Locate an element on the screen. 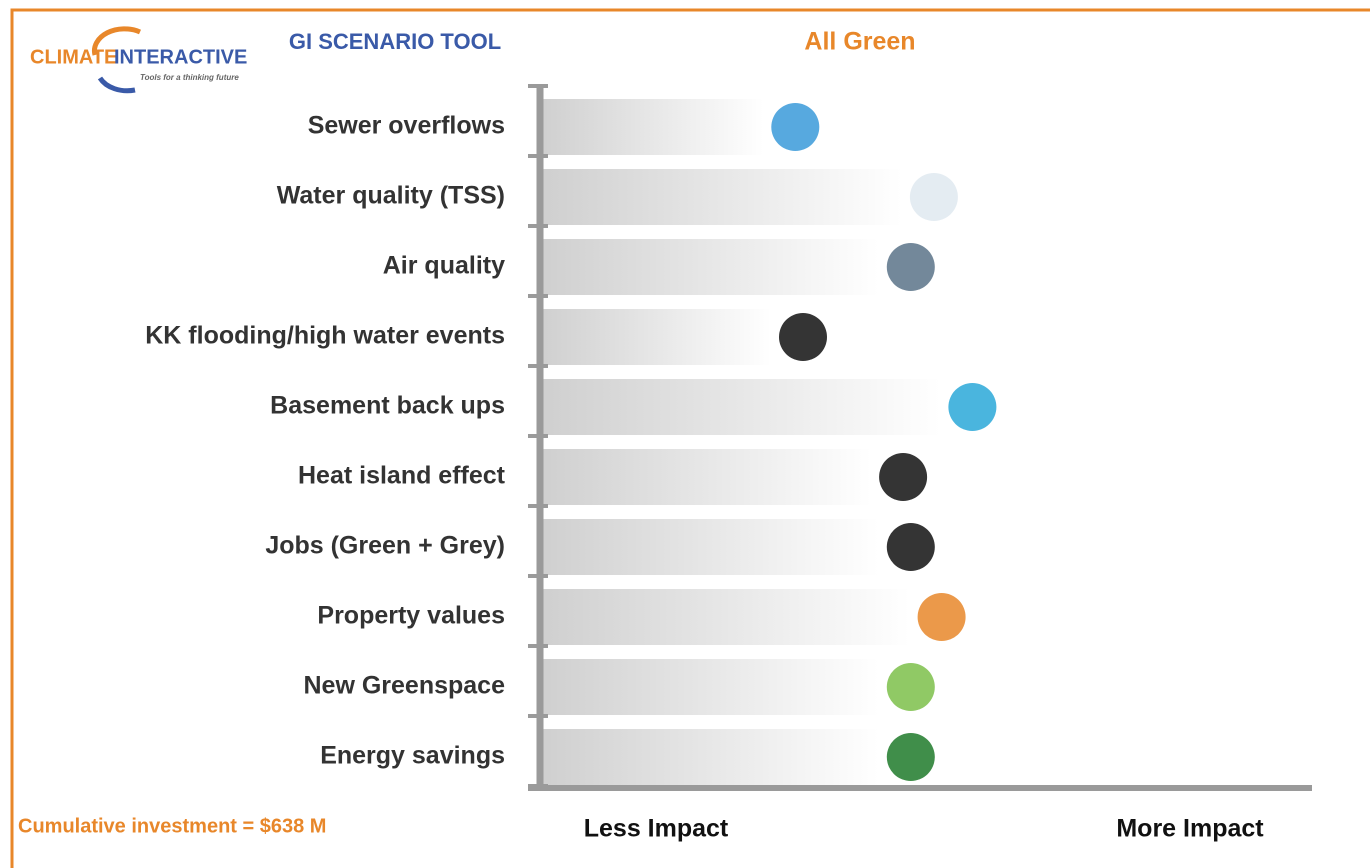  y-tick-label: Sewer overflows is located at coordinates (406, 126).